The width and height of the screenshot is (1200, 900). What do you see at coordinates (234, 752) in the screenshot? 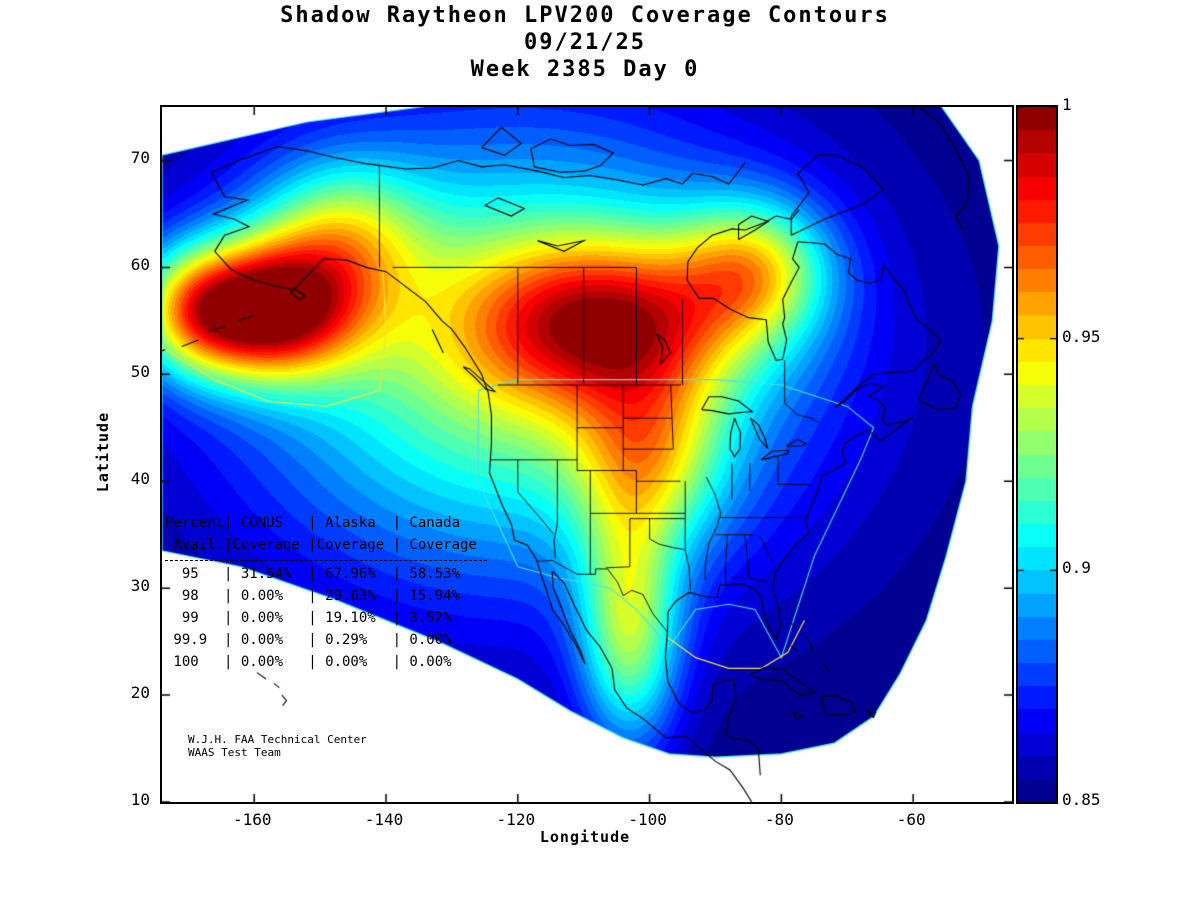
I see `footer-line-2: WAAS Test Team` at bounding box center [234, 752].